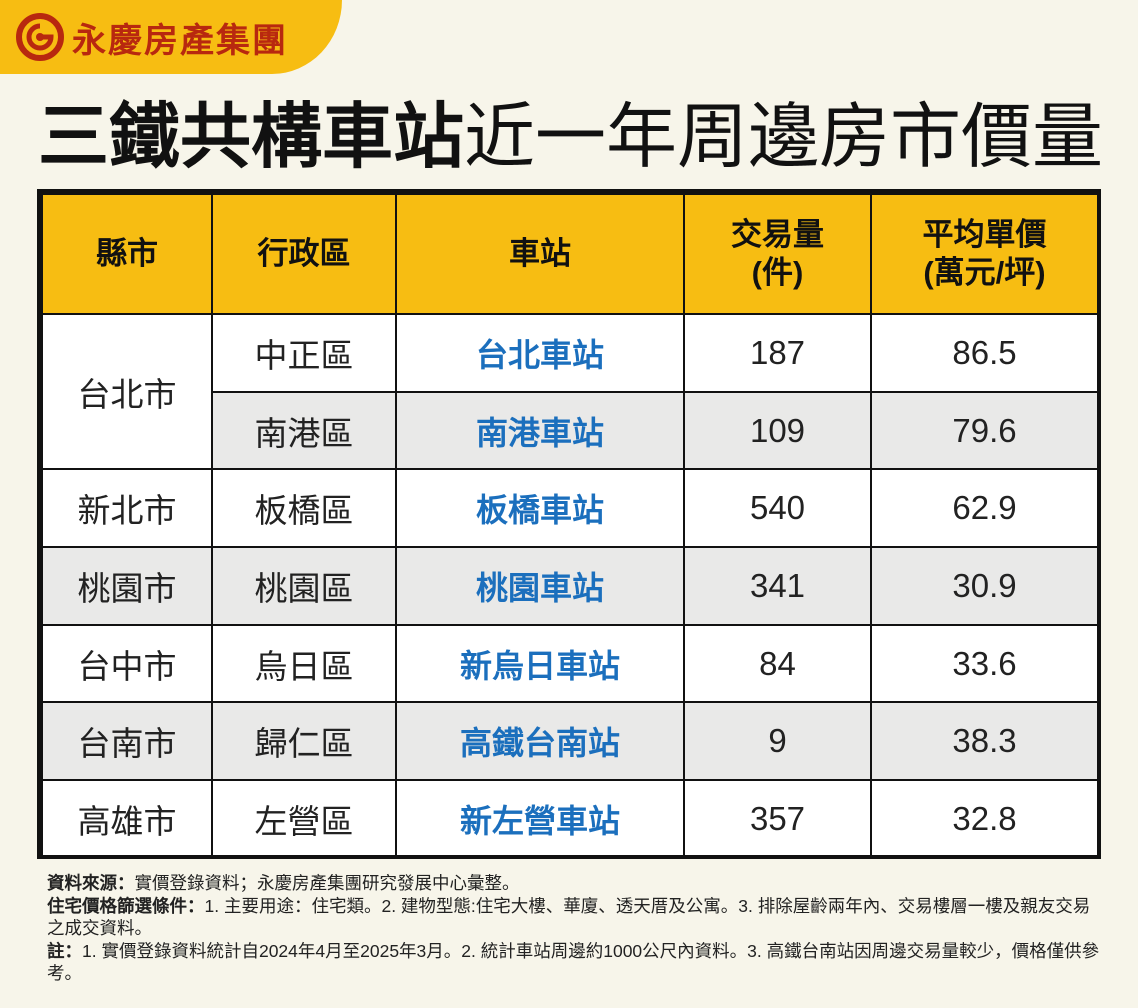 Image resolution: width=1138 pixels, height=1008 pixels. What do you see at coordinates (984, 272) in the screenshot?
I see `header-price-line2: (萬元/坪)` at bounding box center [984, 272].